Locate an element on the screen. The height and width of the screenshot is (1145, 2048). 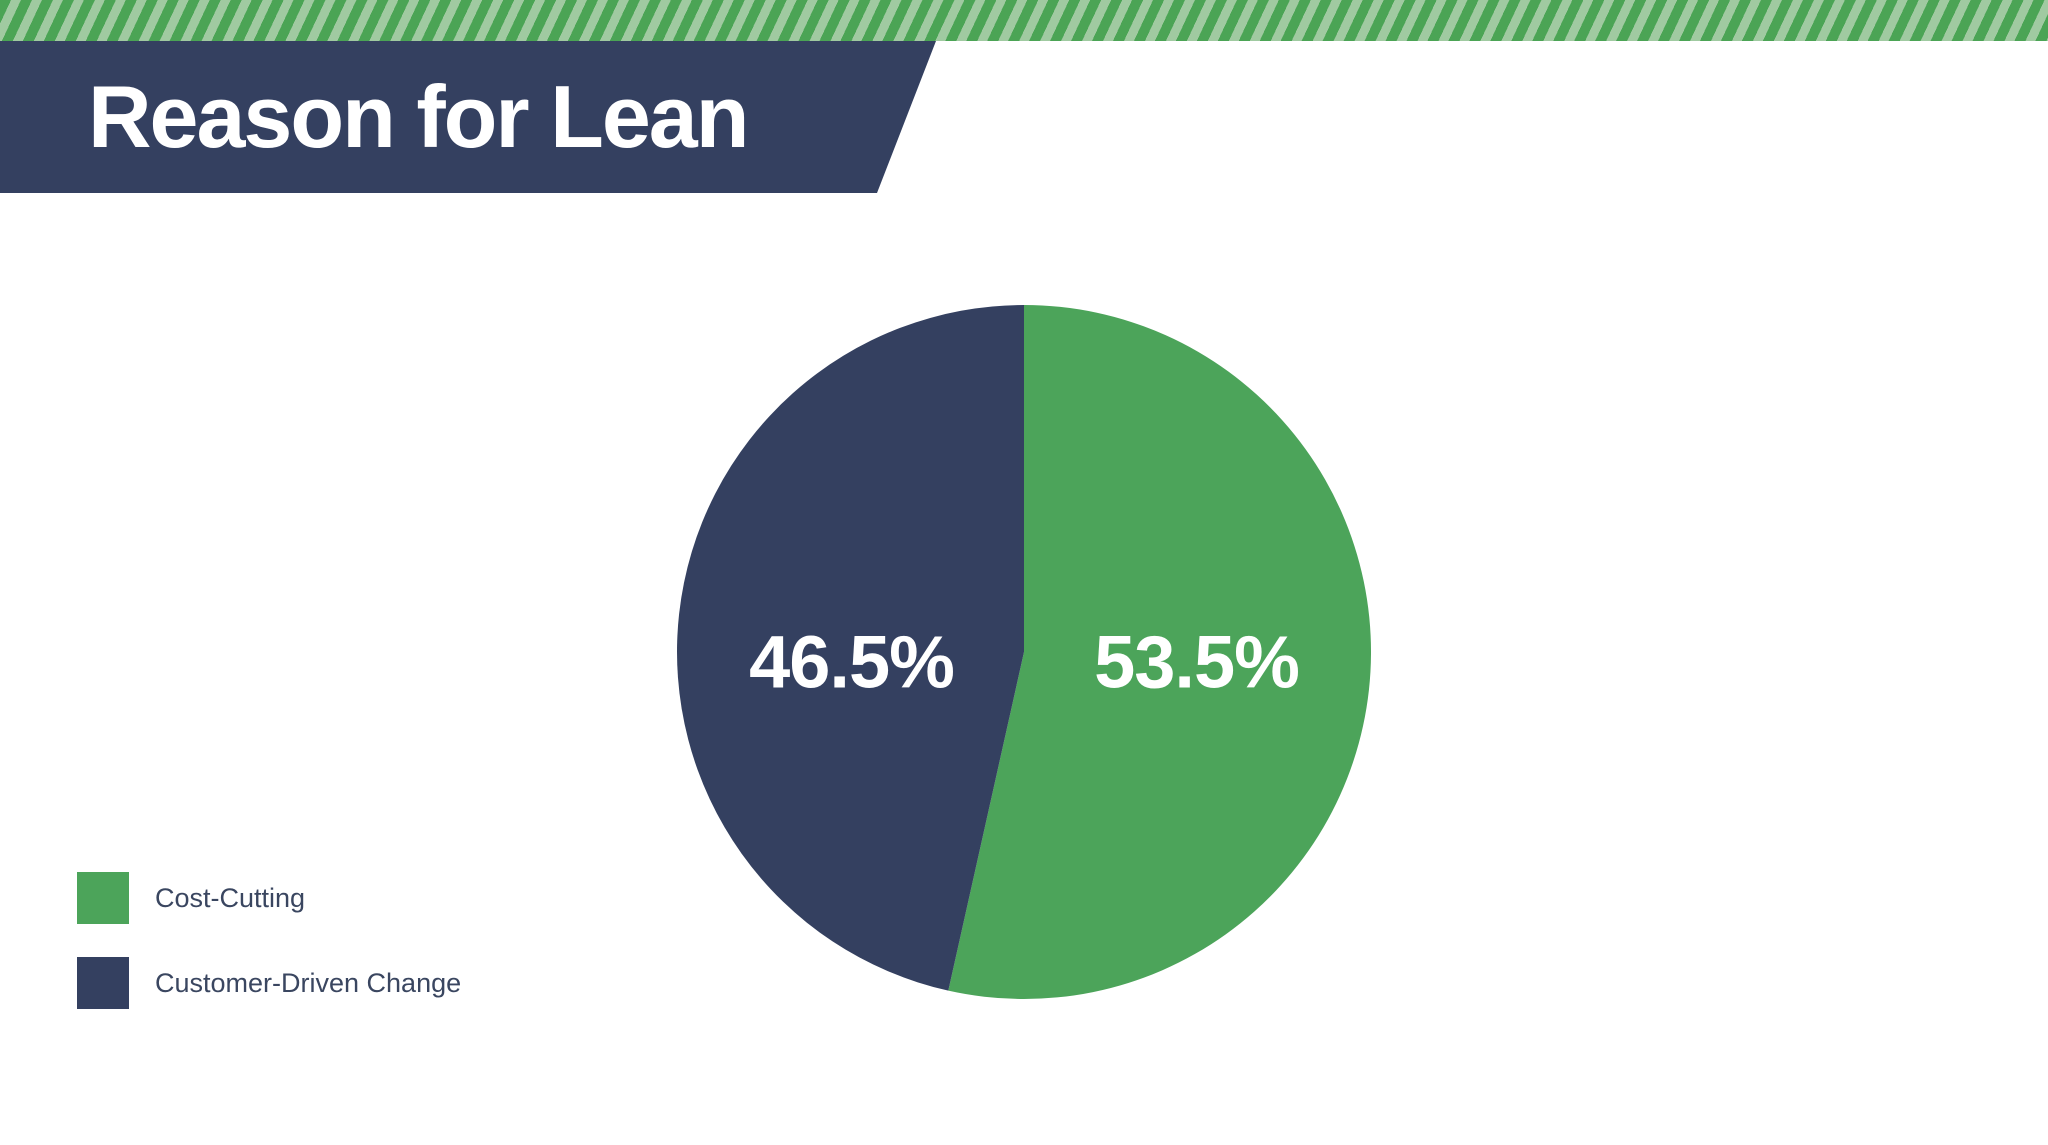
pie-slice-cost-cutting is located at coordinates (1160, 652).